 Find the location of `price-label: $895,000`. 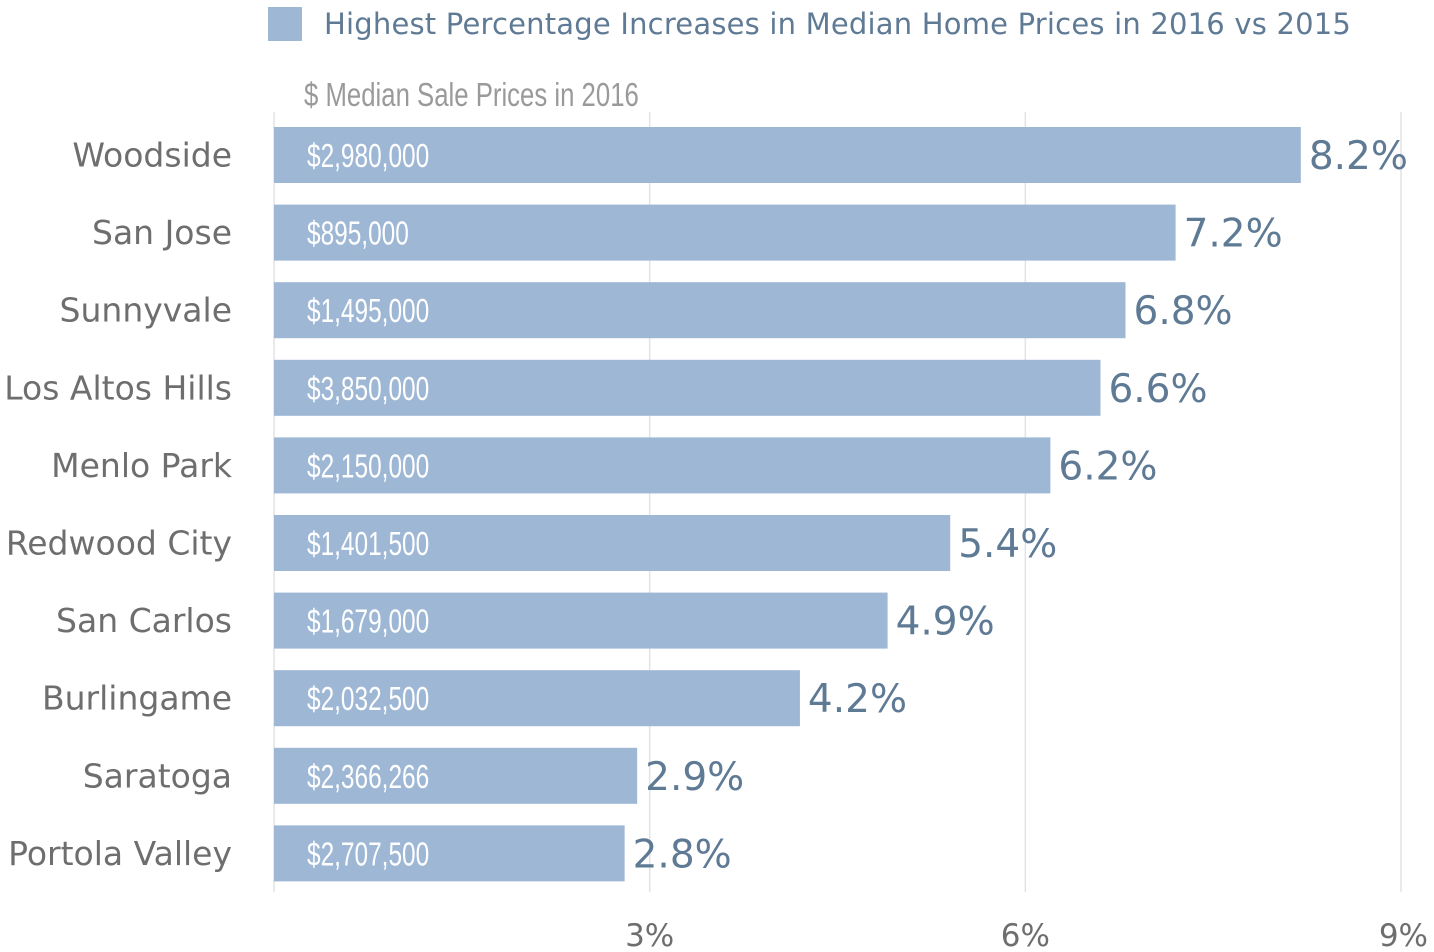

price-label: $895,000 is located at coordinates (358, 234).